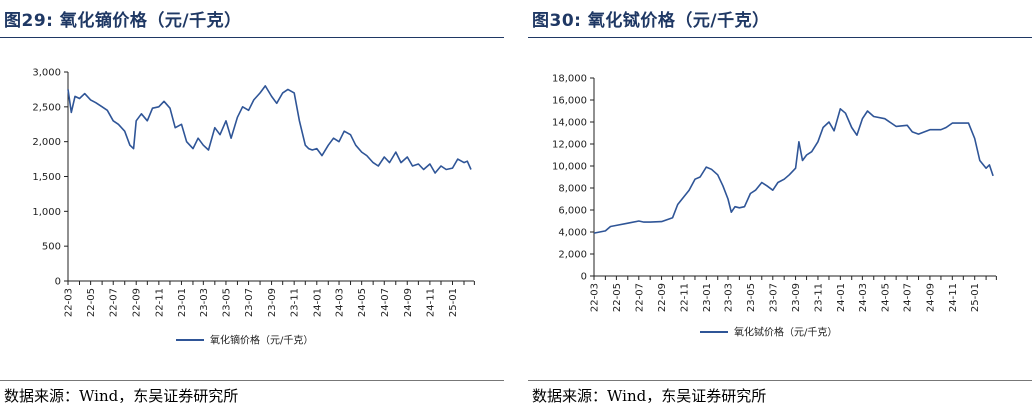  Describe the element at coordinates (261, 340) in the screenshot. I see `legend-label: 氧化镝价格（元/千克）` at that location.